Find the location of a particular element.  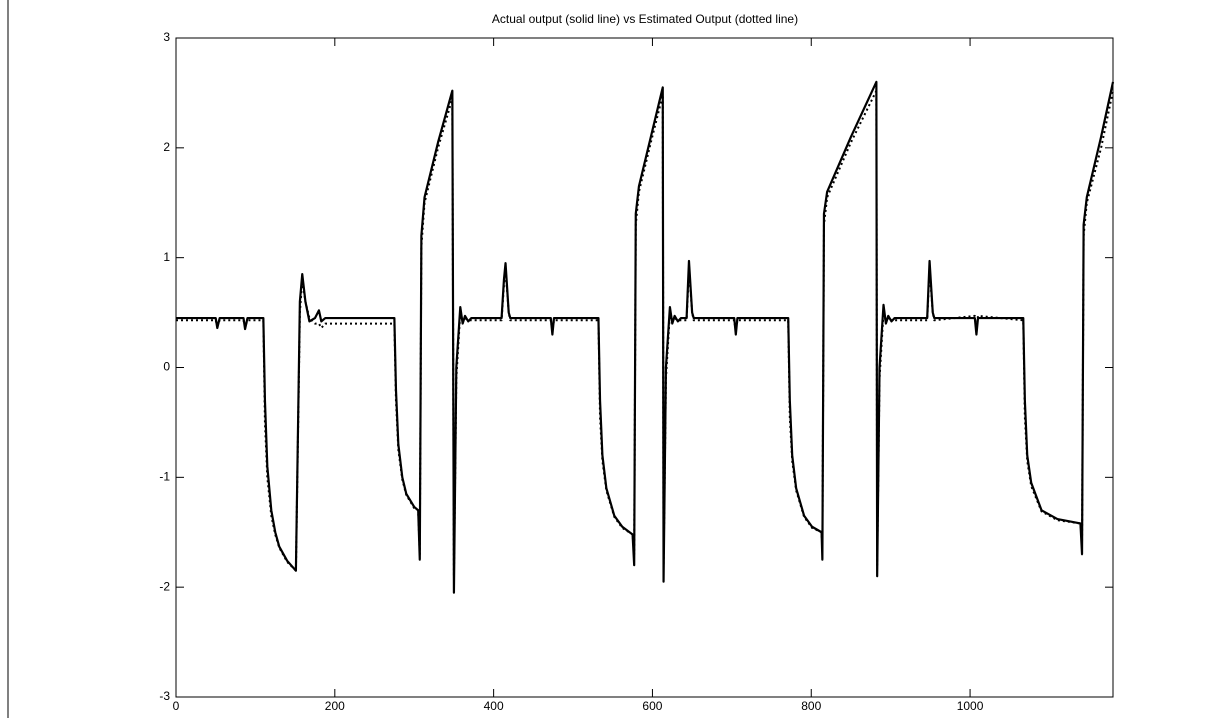

y-tick-label: 1 is located at coordinates (166, 257).